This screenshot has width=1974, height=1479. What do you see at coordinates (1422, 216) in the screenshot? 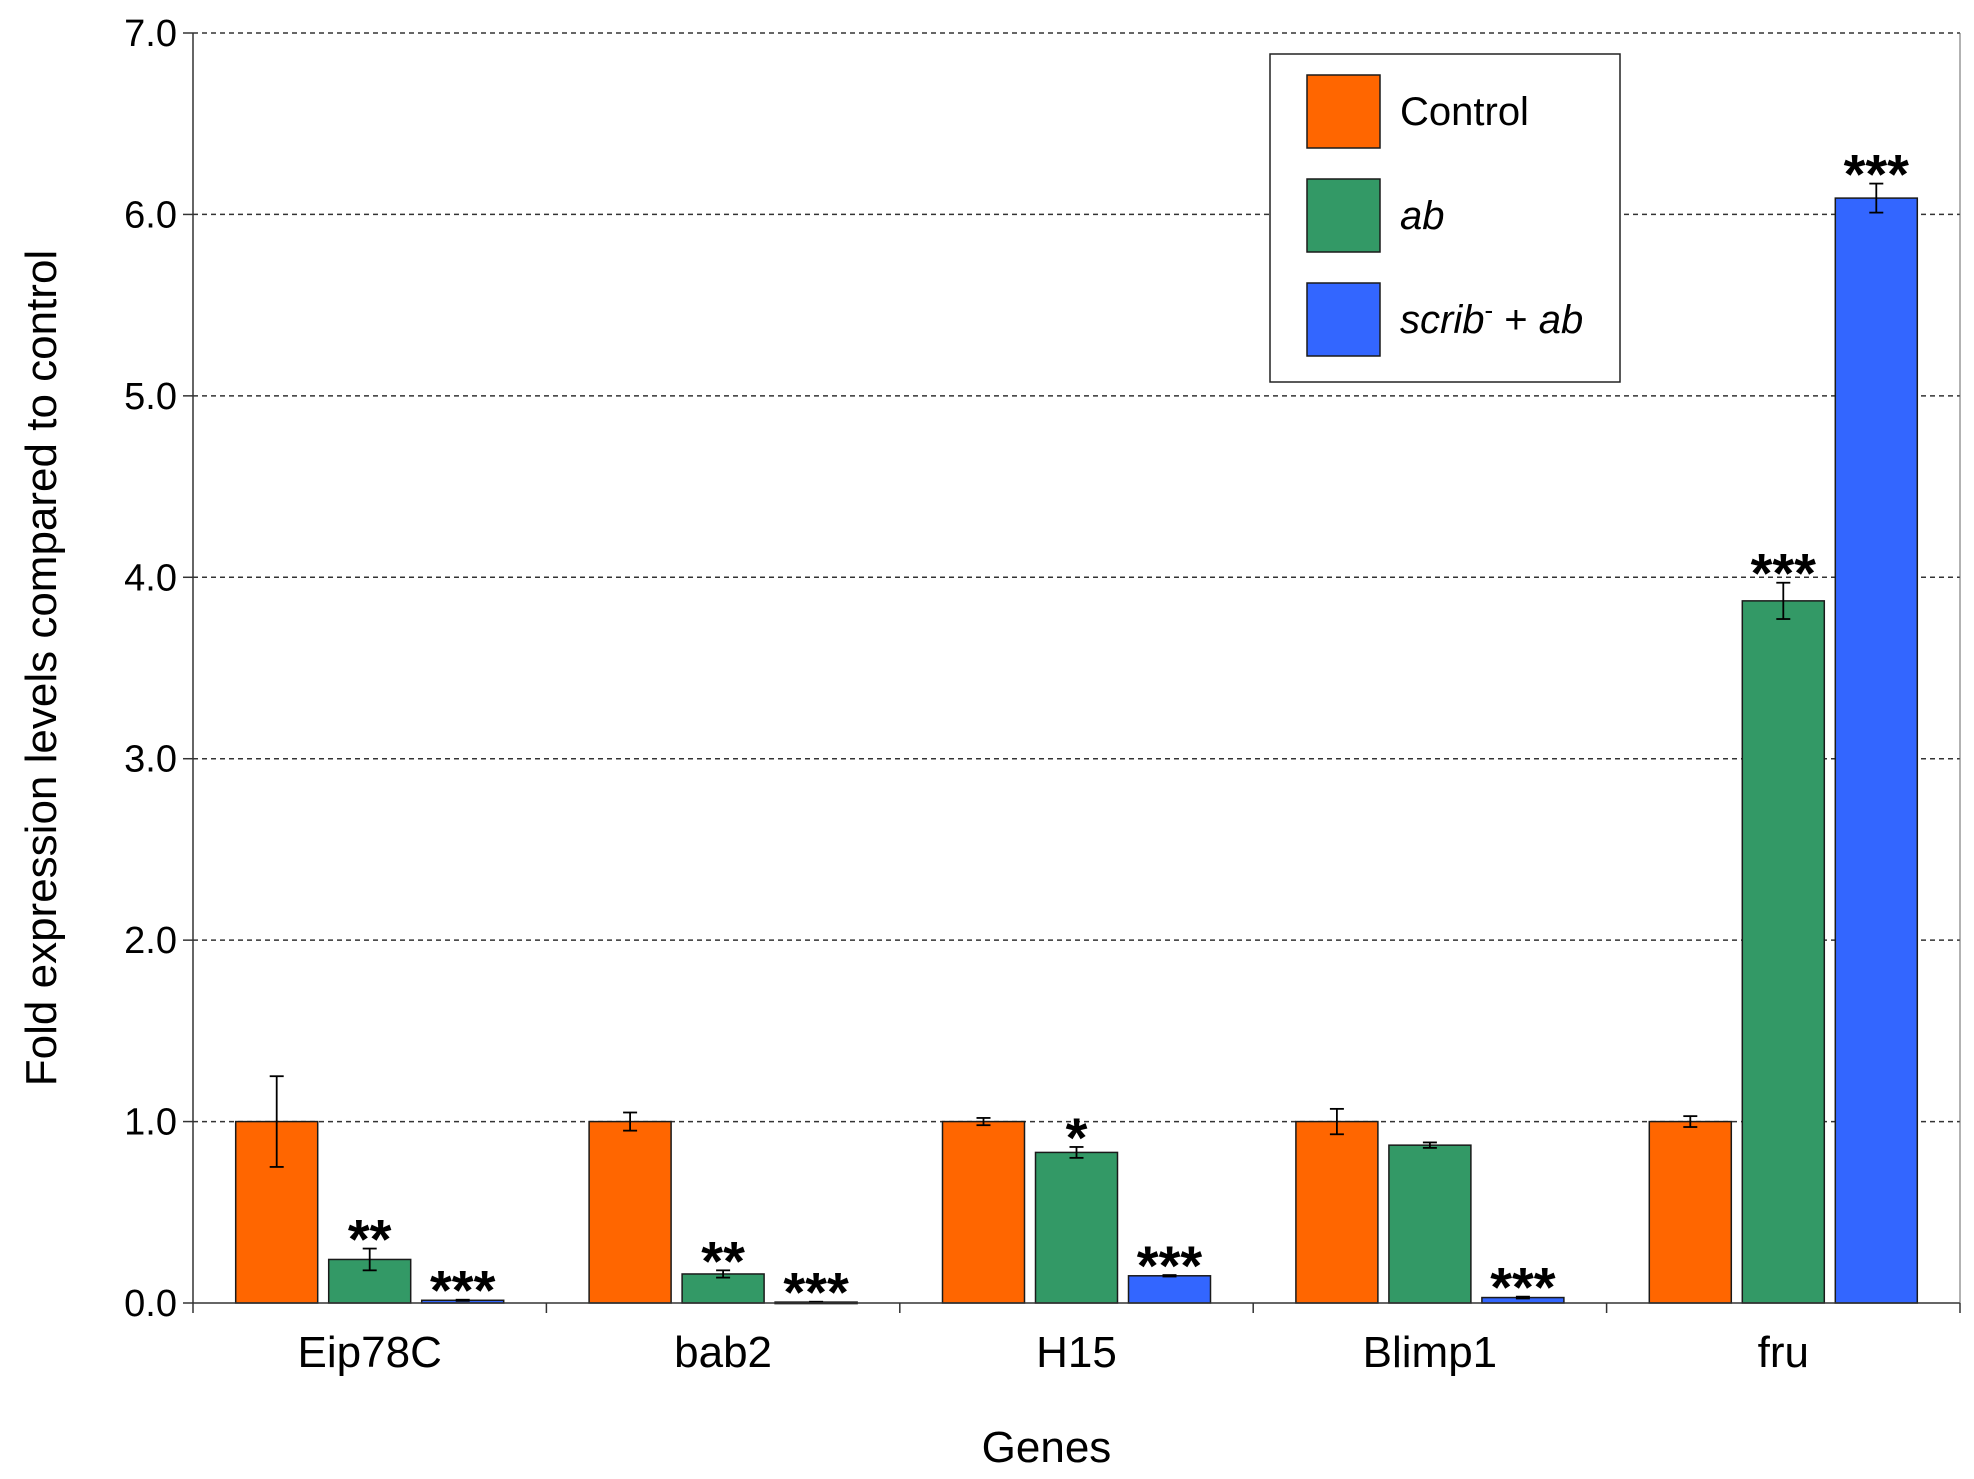
I see `legend-label: ab` at bounding box center [1422, 216].